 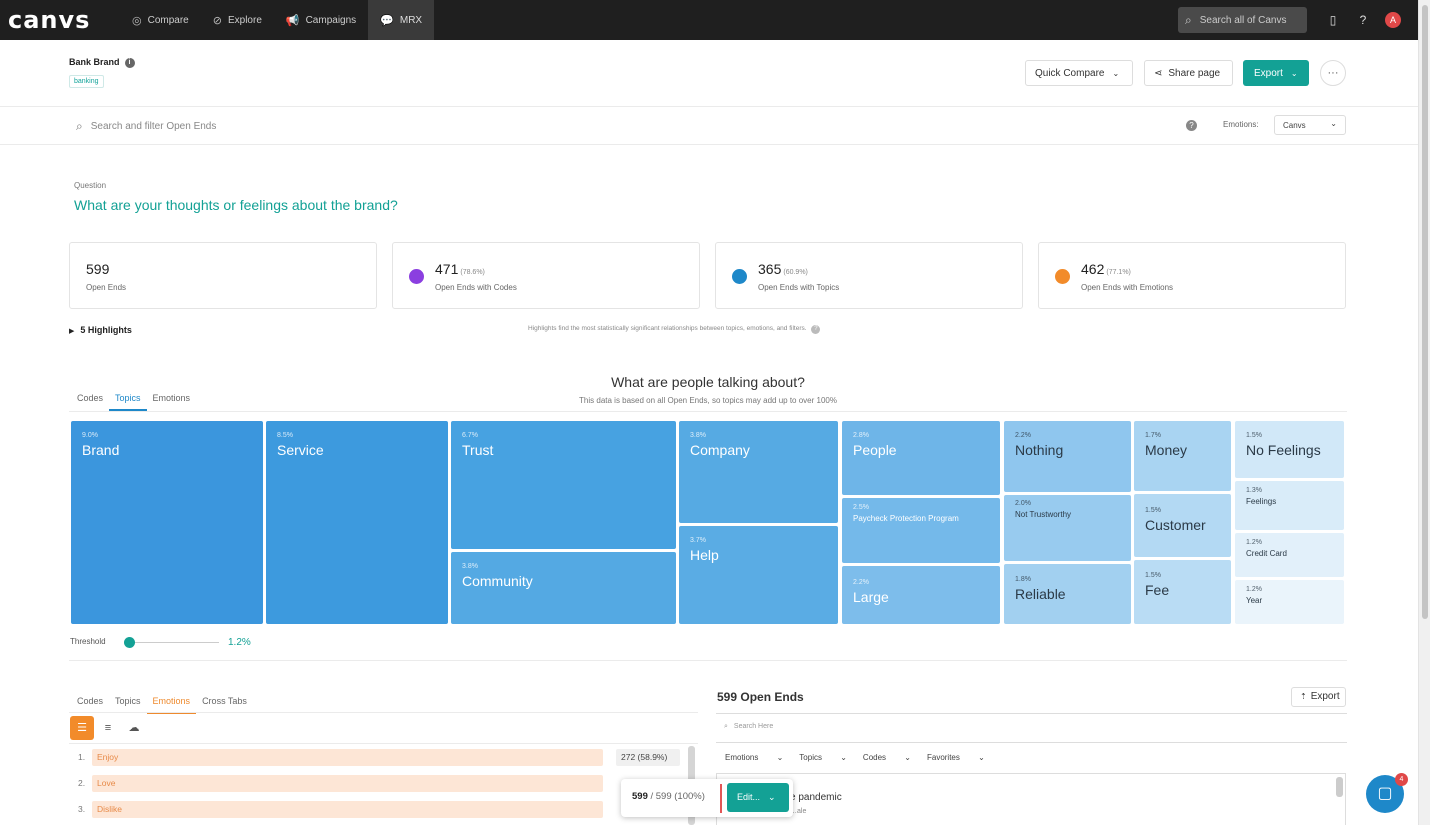 I want to click on treemap-tile-customer: 1.5% Customer, so click(x=1182, y=525).